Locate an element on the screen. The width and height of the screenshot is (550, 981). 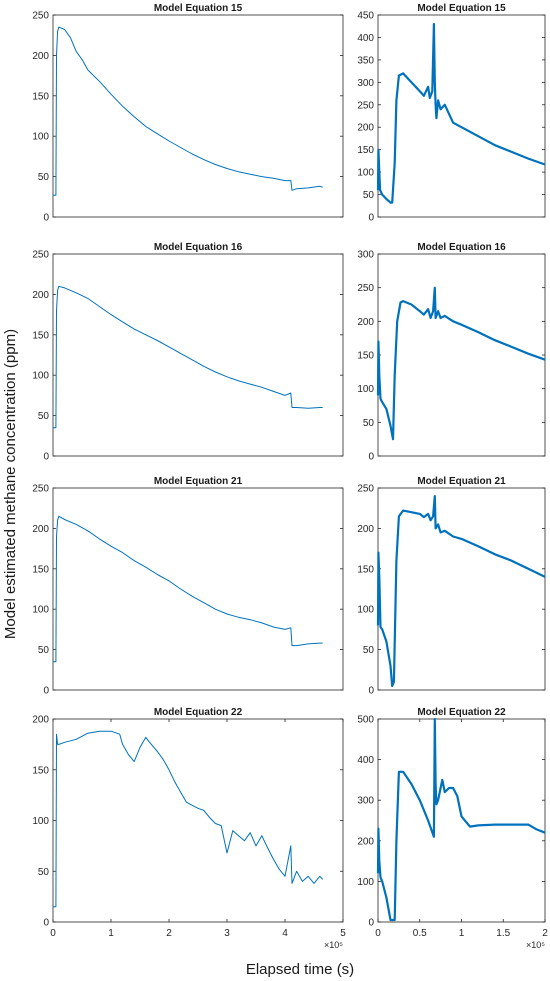
x-axis-label: Elapsed time (s) is located at coordinates (300, 969).